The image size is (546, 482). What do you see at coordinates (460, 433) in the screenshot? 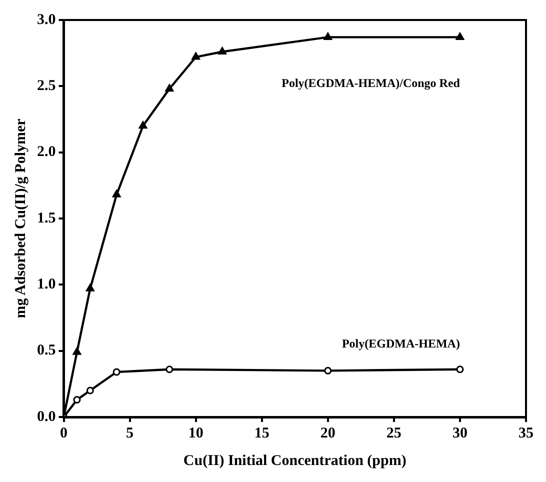
I see `x-tick-label: 30` at bounding box center [460, 433].